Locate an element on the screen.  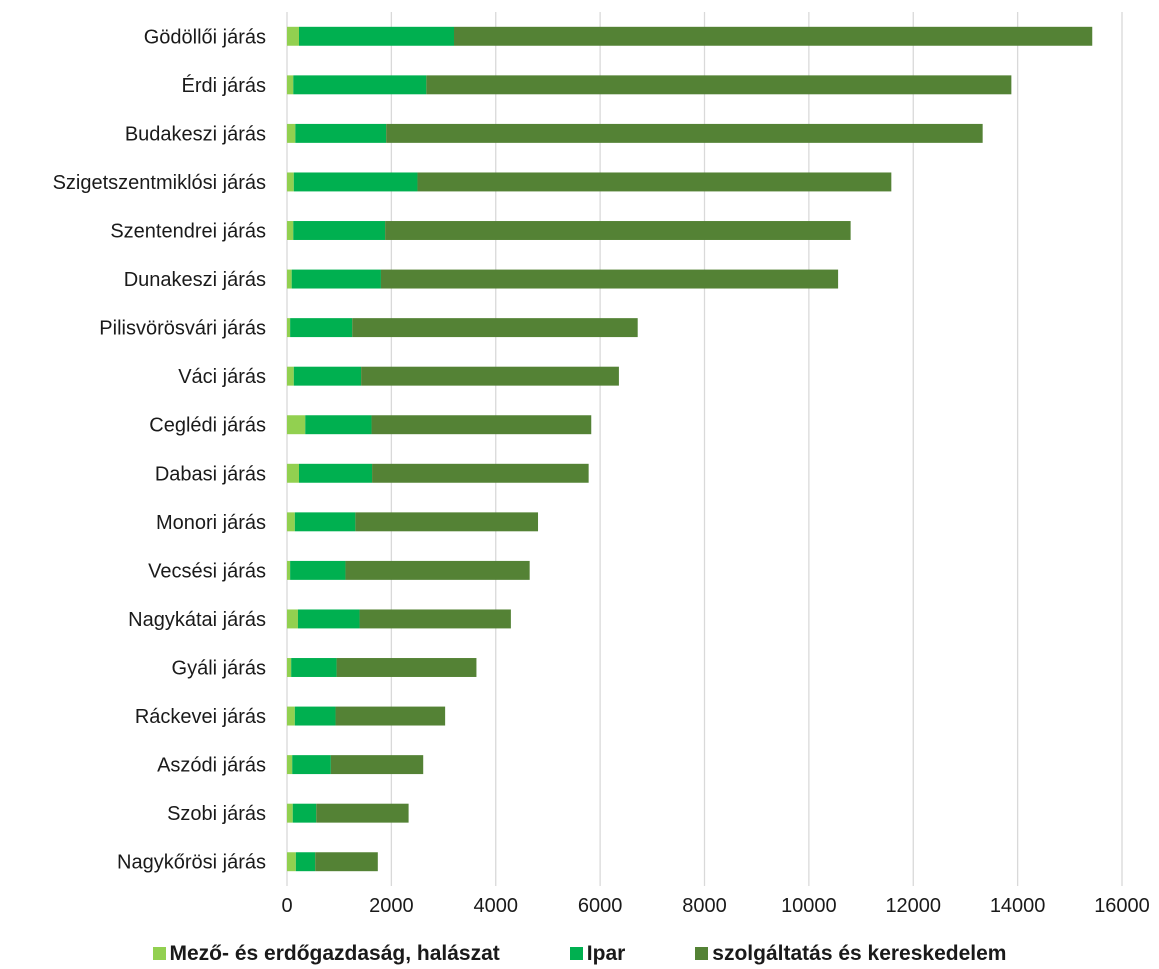
category-label-6: Pilisvörösvári járás is located at coordinates (182, 329).